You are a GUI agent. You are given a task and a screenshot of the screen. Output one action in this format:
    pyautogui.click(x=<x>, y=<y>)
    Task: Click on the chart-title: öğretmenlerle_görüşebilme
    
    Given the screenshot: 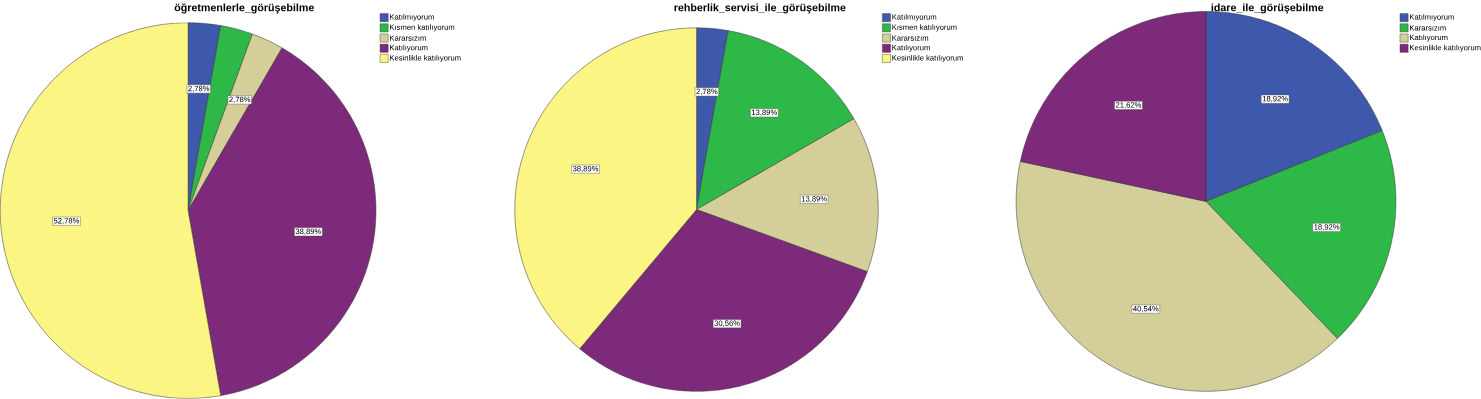 What is the action you would take?
    pyautogui.click(x=244, y=8)
    